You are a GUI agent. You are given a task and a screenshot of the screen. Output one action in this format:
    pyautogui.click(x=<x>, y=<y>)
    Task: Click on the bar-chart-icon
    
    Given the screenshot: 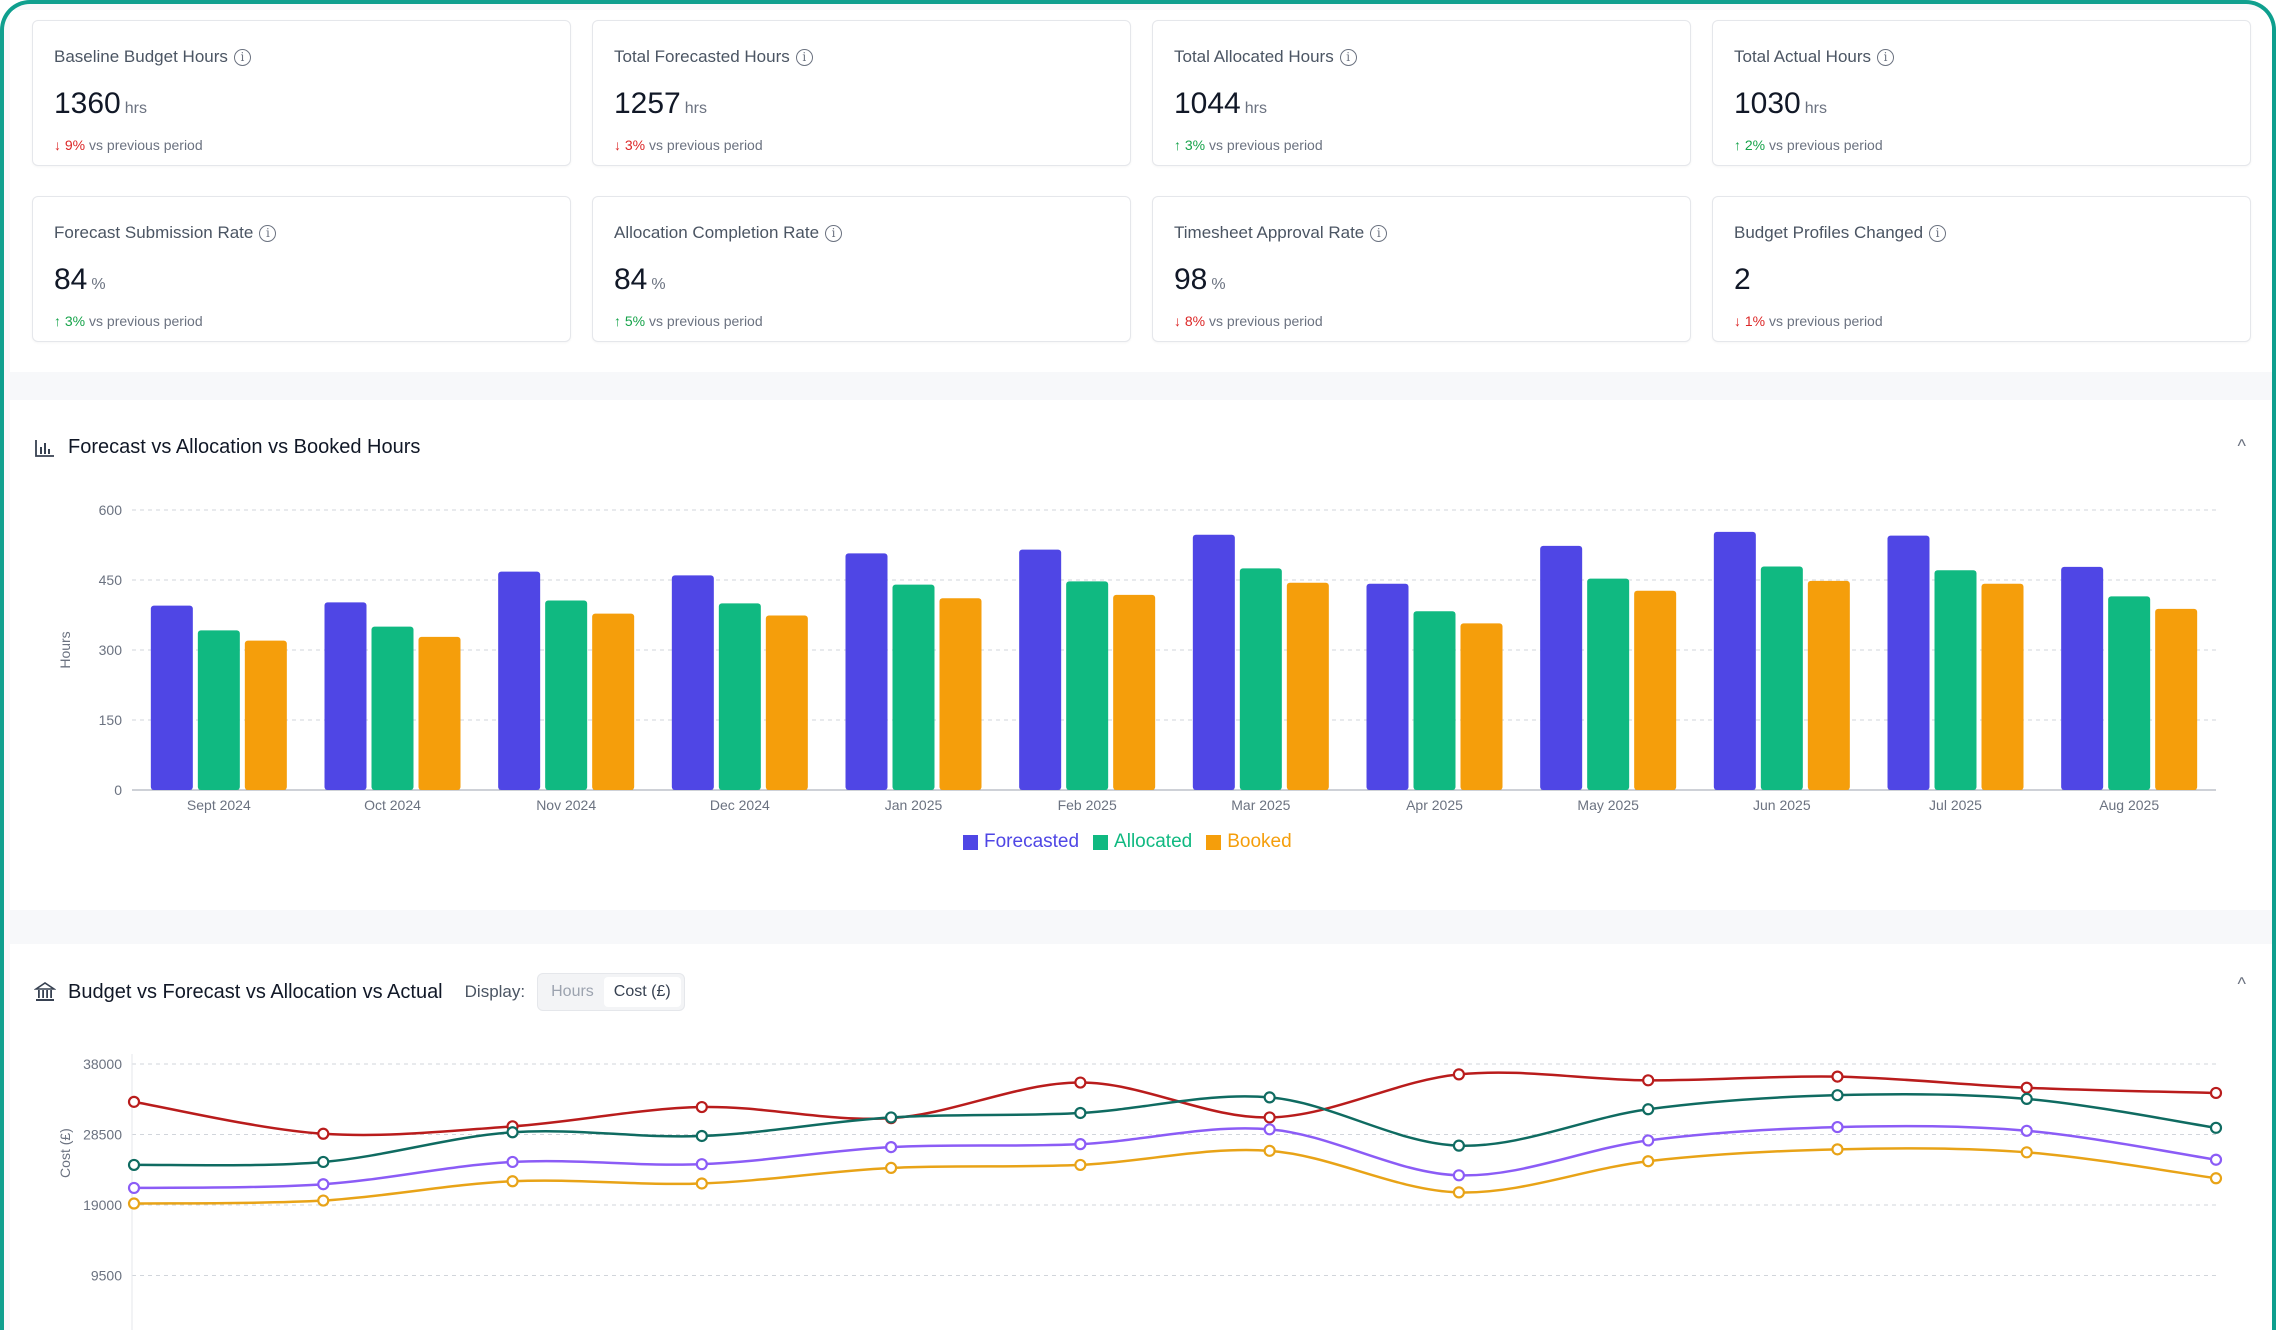 What is the action you would take?
    pyautogui.click(x=44, y=448)
    